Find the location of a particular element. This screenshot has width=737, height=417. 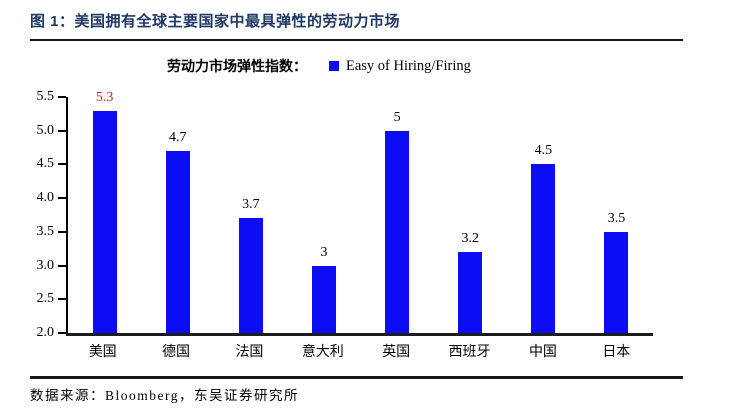

bar-slot: 3 is located at coordinates (323, 215).